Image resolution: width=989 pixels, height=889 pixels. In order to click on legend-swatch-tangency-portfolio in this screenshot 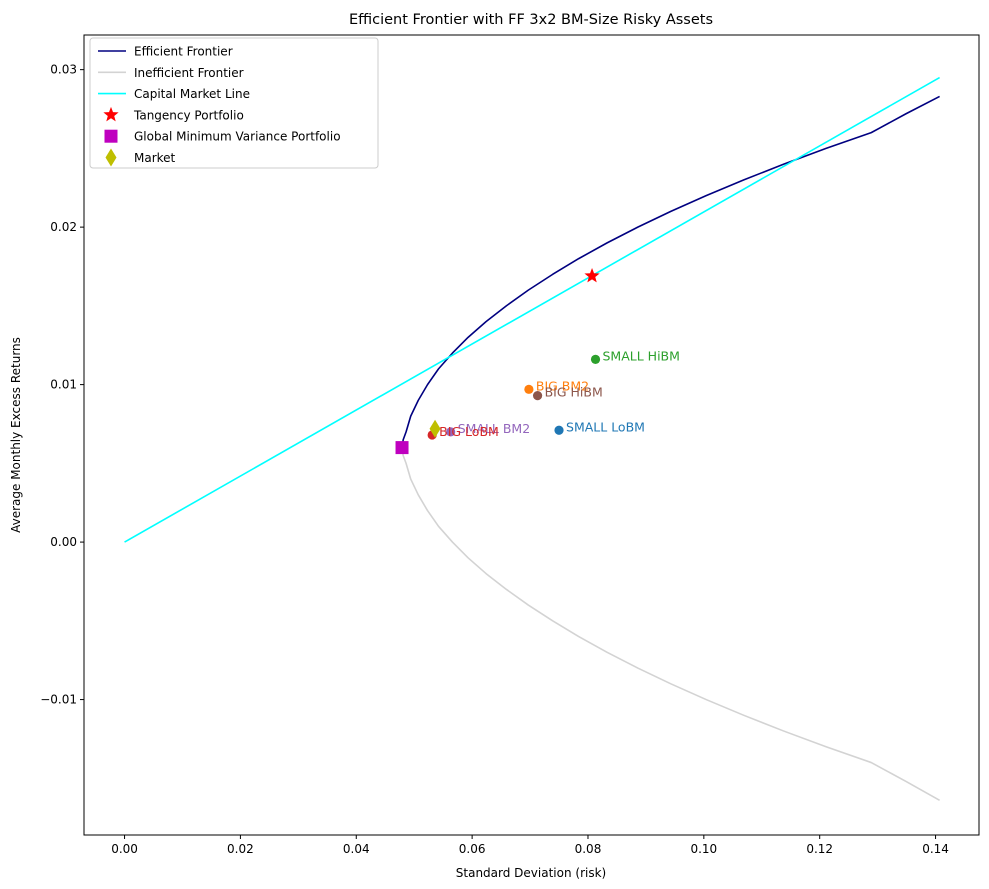, I will do `click(111, 114)`.